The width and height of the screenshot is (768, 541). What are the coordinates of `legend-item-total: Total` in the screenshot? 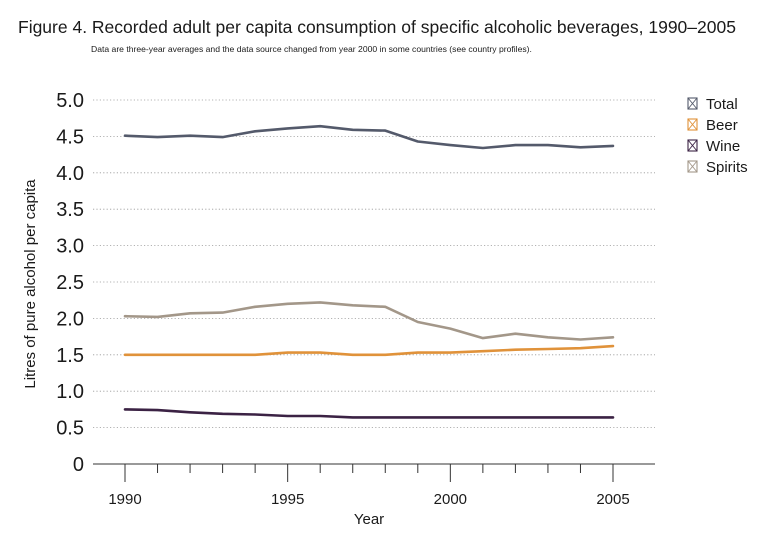 It's located at (712, 104).